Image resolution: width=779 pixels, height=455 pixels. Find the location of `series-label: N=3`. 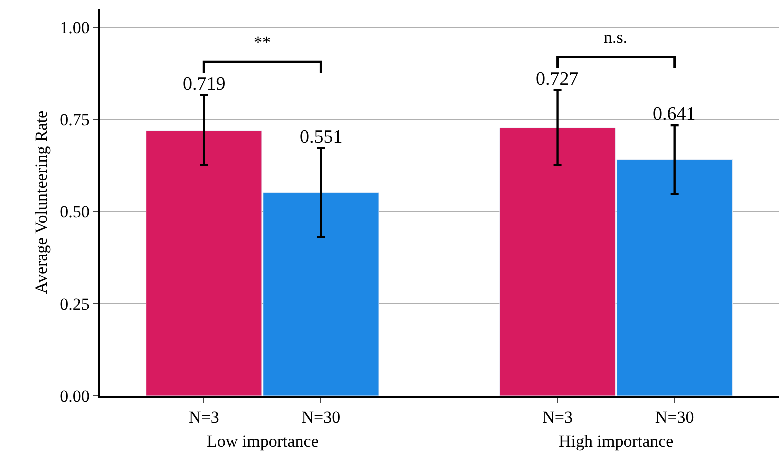

series-label: N=3 is located at coordinates (204, 418).